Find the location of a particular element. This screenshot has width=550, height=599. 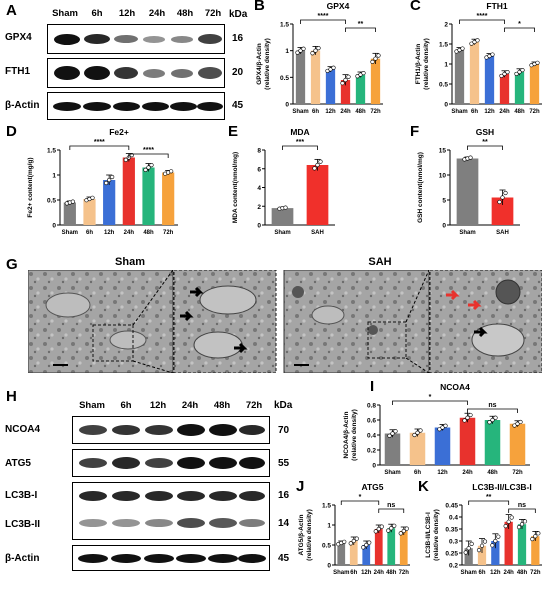

y-tick-label: 0.35 is located at coordinates (451, 530).